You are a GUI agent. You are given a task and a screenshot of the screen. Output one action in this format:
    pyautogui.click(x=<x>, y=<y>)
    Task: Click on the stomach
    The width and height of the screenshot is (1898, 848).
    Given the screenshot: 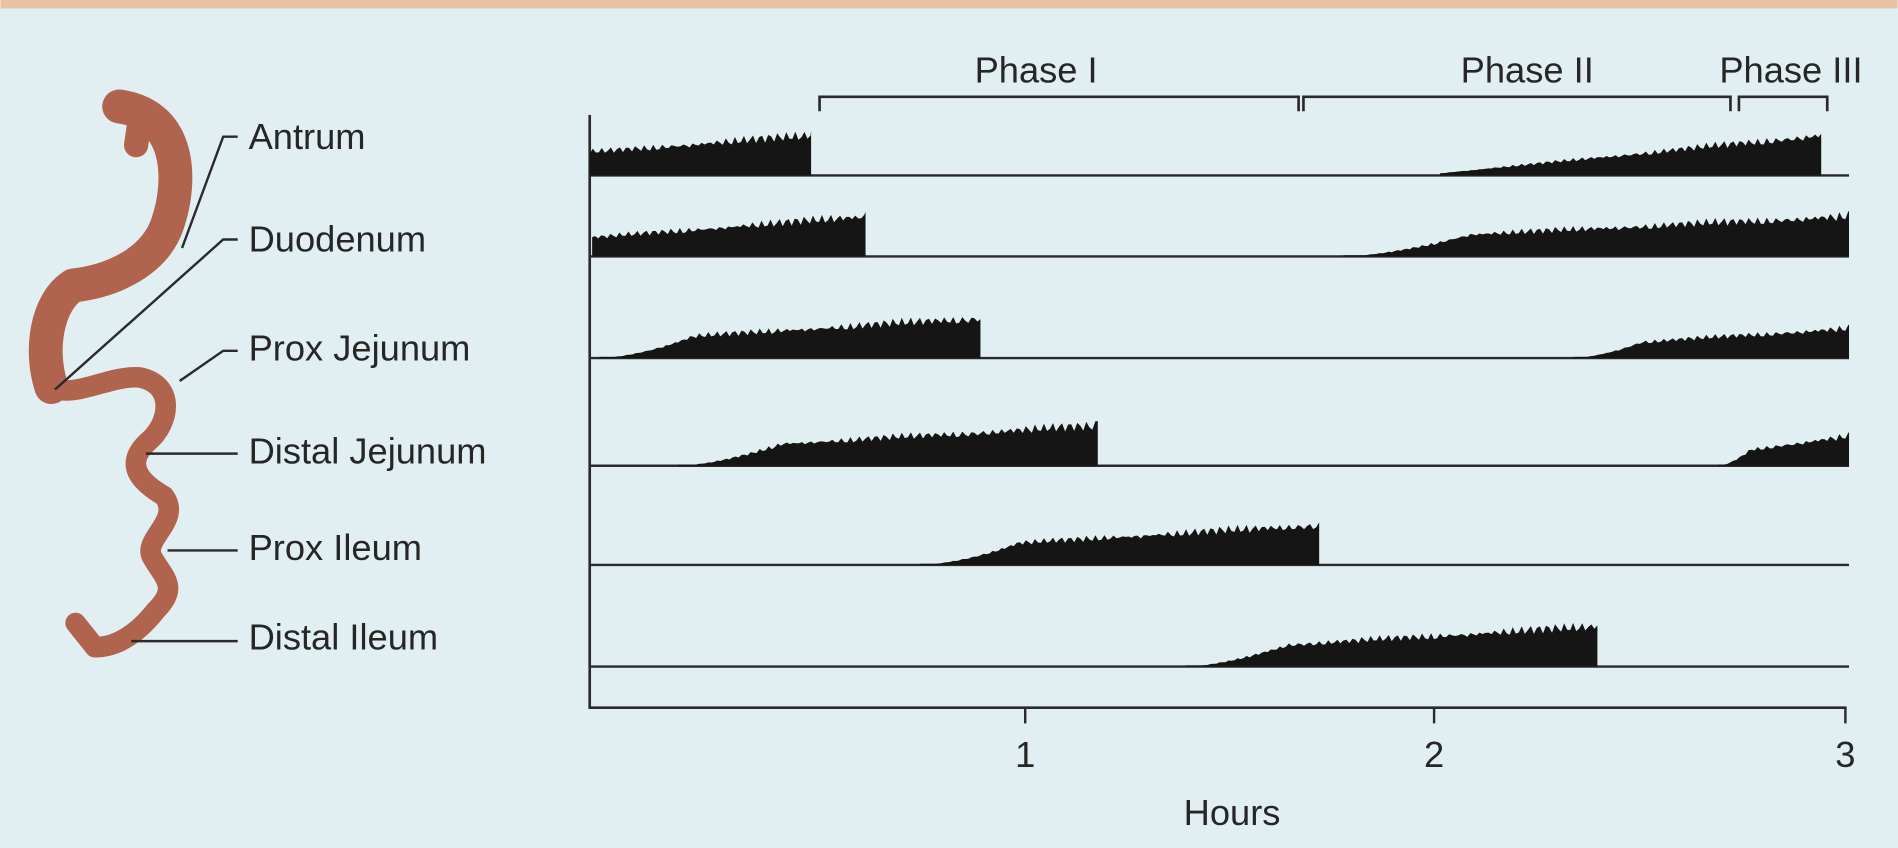 What is the action you would take?
    pyautogui.click(x=110, y=247)
    